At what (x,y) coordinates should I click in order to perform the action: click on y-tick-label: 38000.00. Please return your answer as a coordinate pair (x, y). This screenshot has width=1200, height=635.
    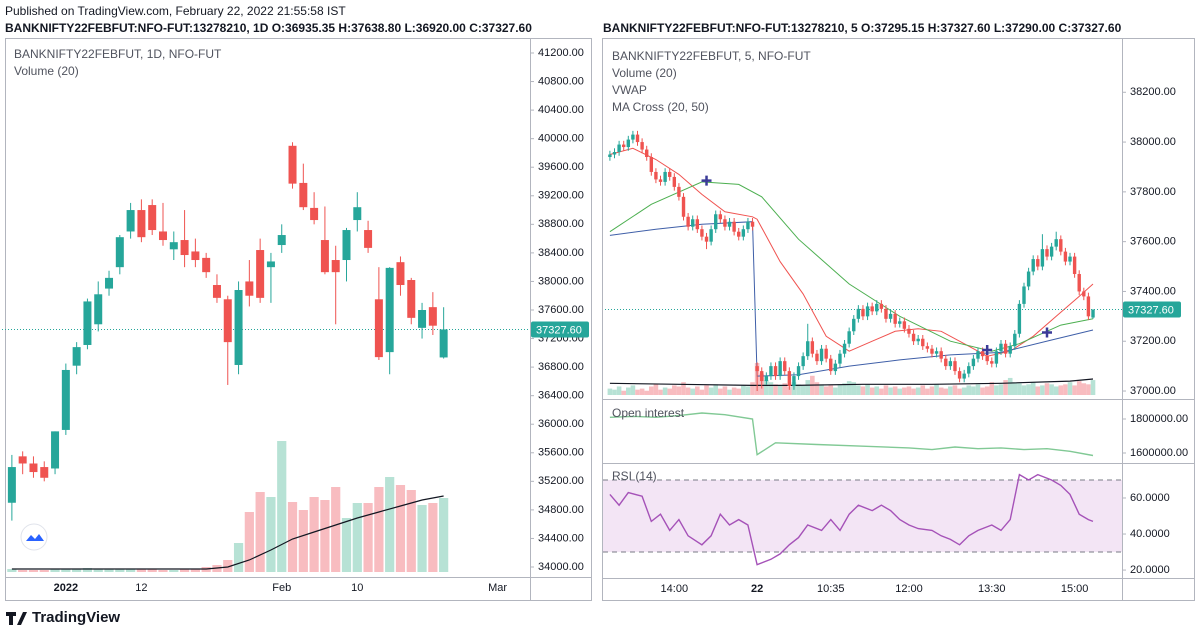
    Looking at the image, I should click on (561, 281).